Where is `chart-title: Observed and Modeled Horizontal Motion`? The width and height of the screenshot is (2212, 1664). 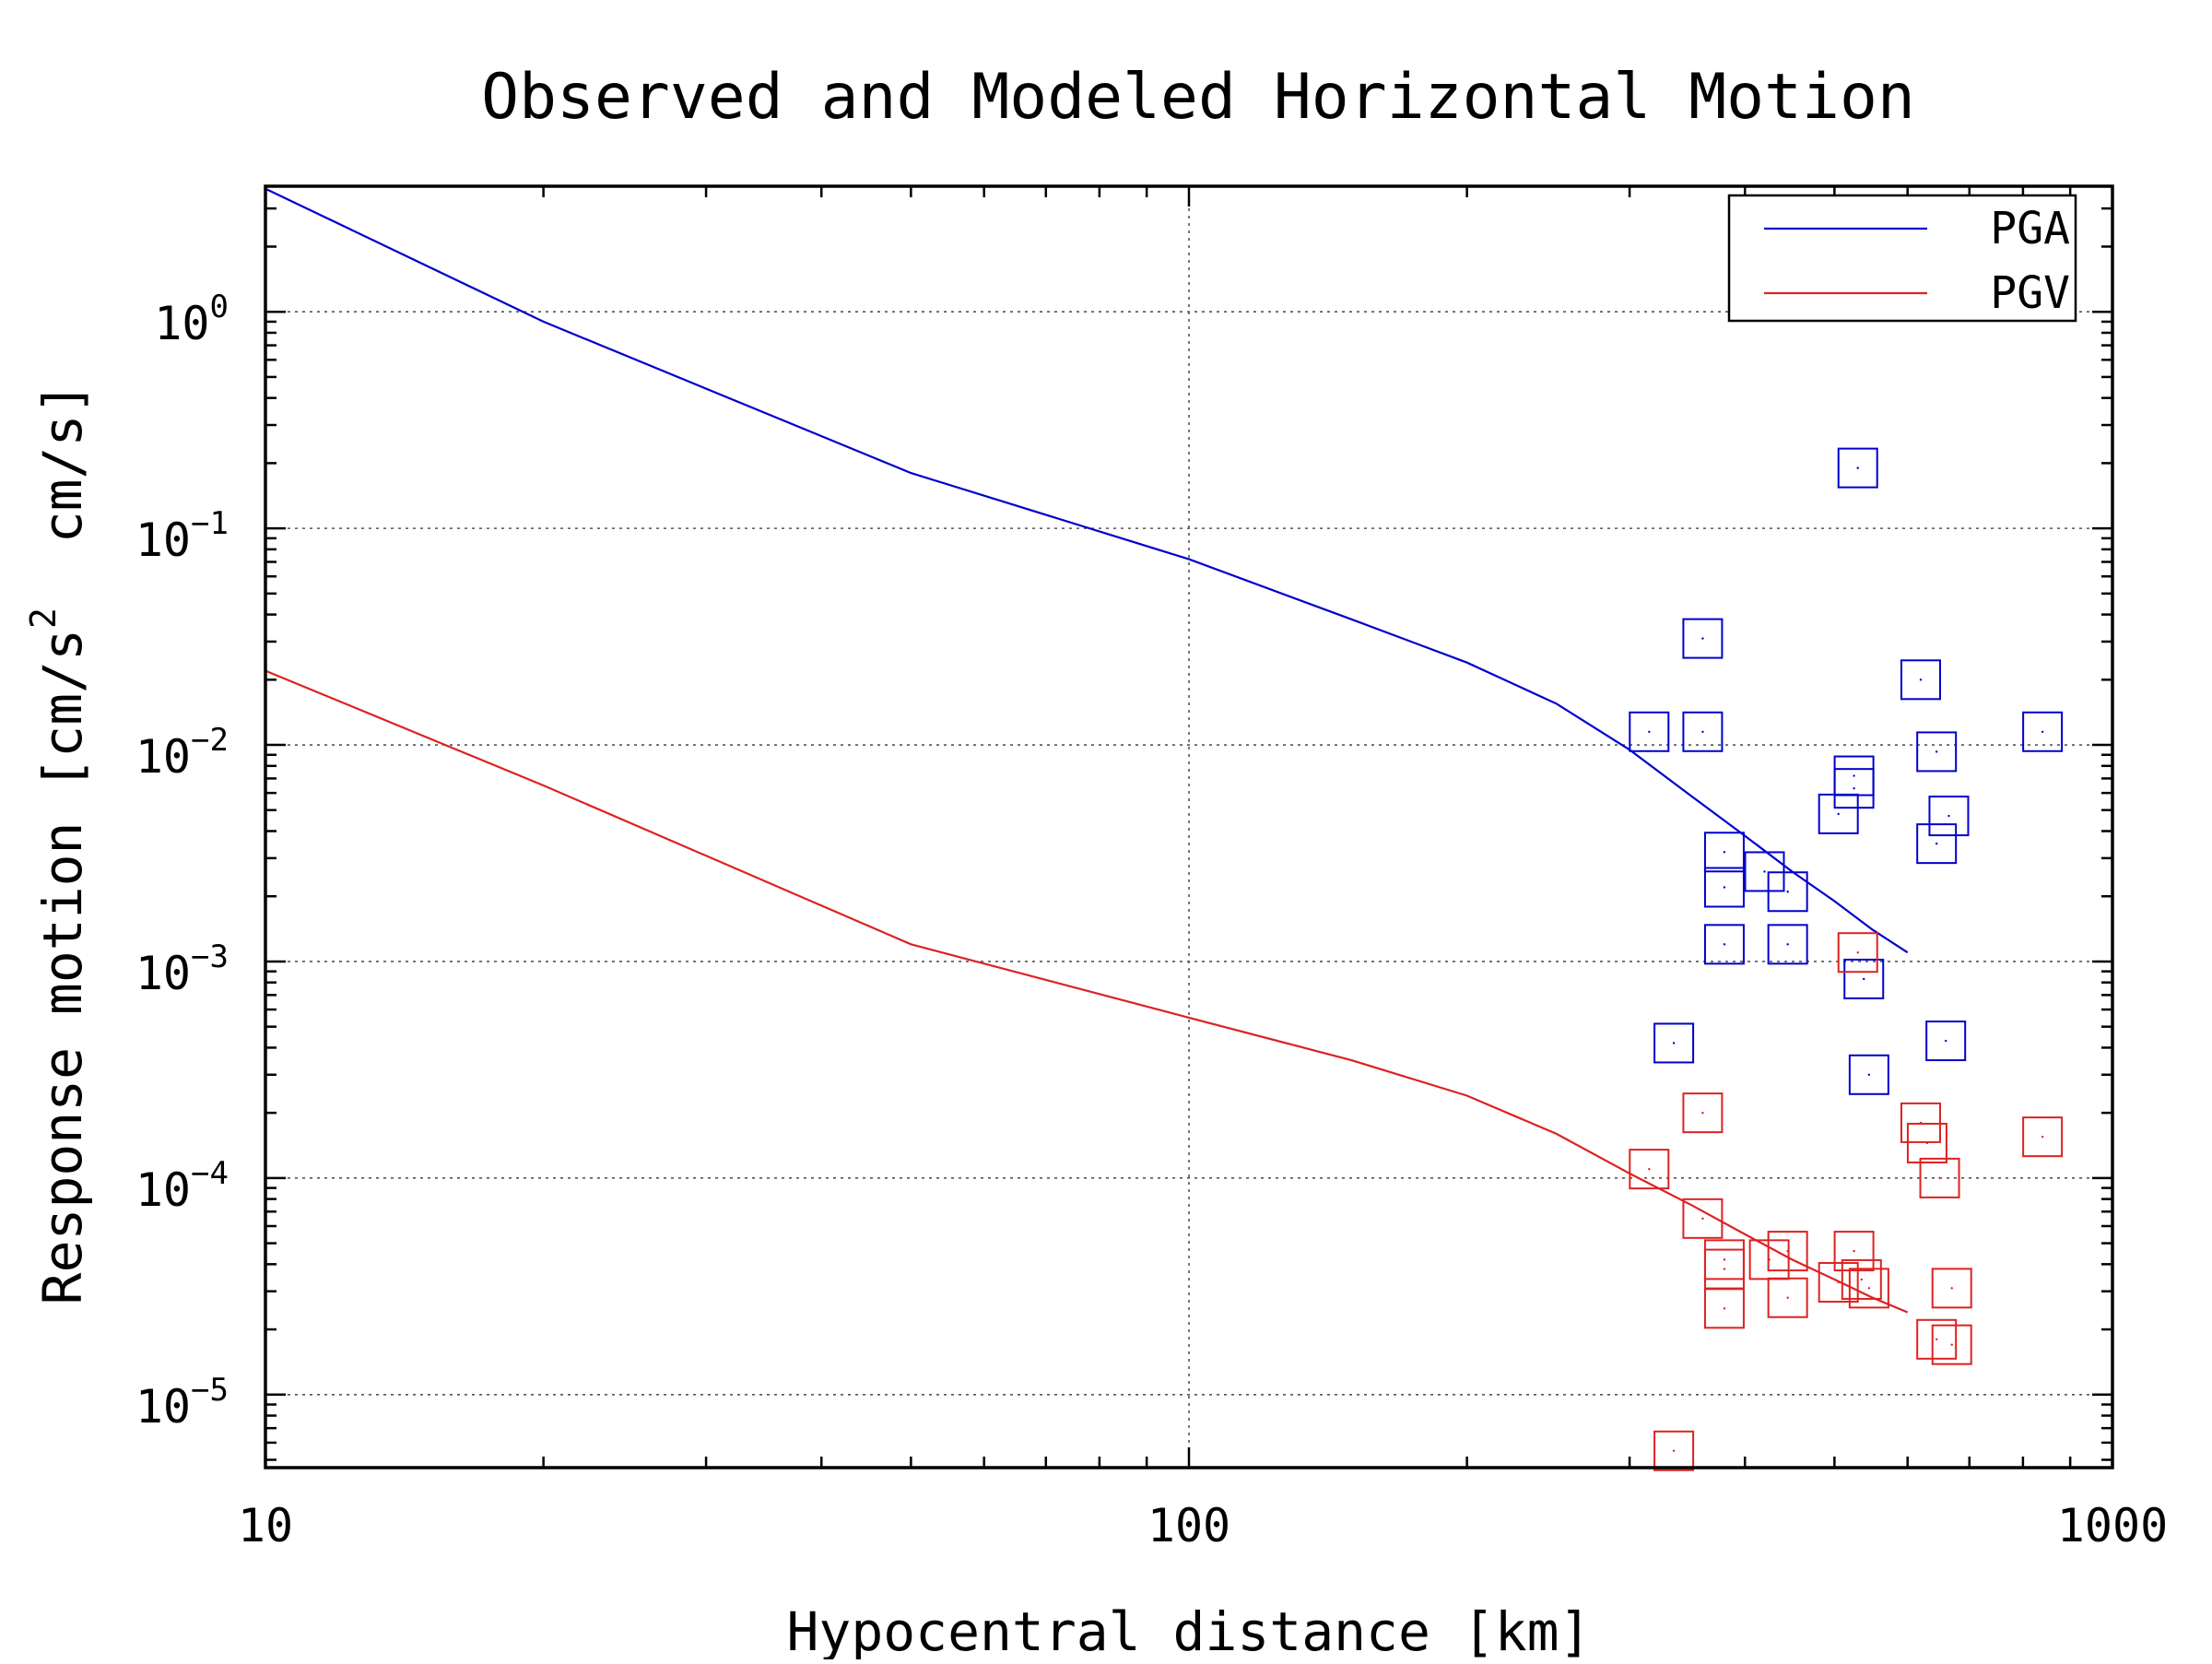 chart-title: Observed and Modeled Horizontal Motion is located at coordinates (1198, 97).